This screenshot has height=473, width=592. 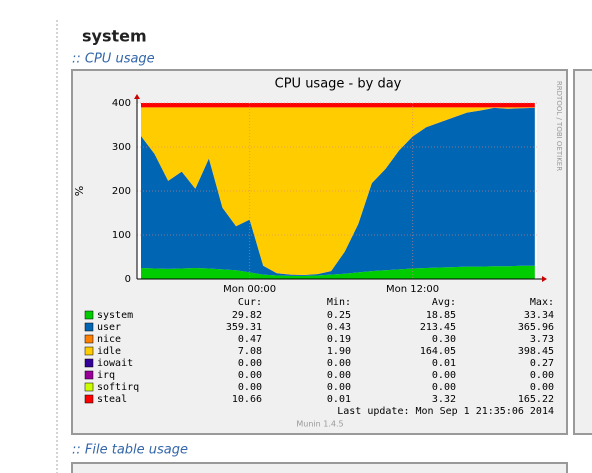 I want to click on legend-value: 165.22, so click(x=536, y=399).